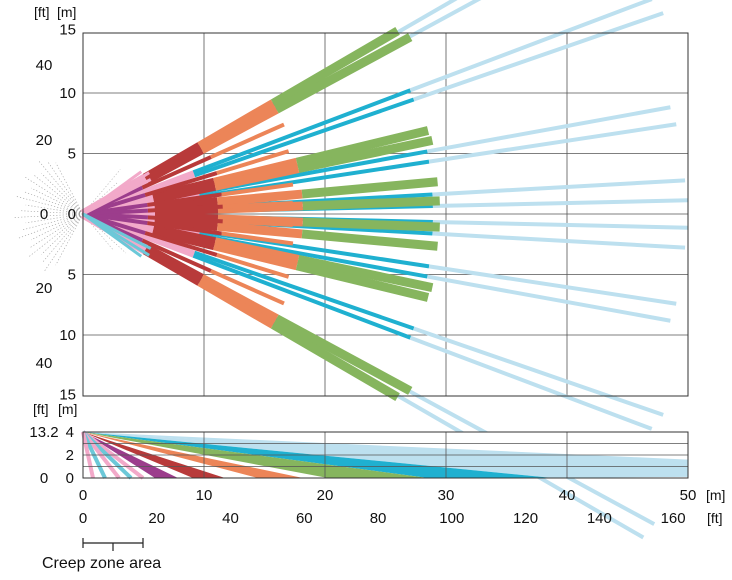 This screenshot has width=732, height=580. Describe the element at coordinates (525, 518) in the screenshot. I see `x-axis-ft-label: 120` at that location.